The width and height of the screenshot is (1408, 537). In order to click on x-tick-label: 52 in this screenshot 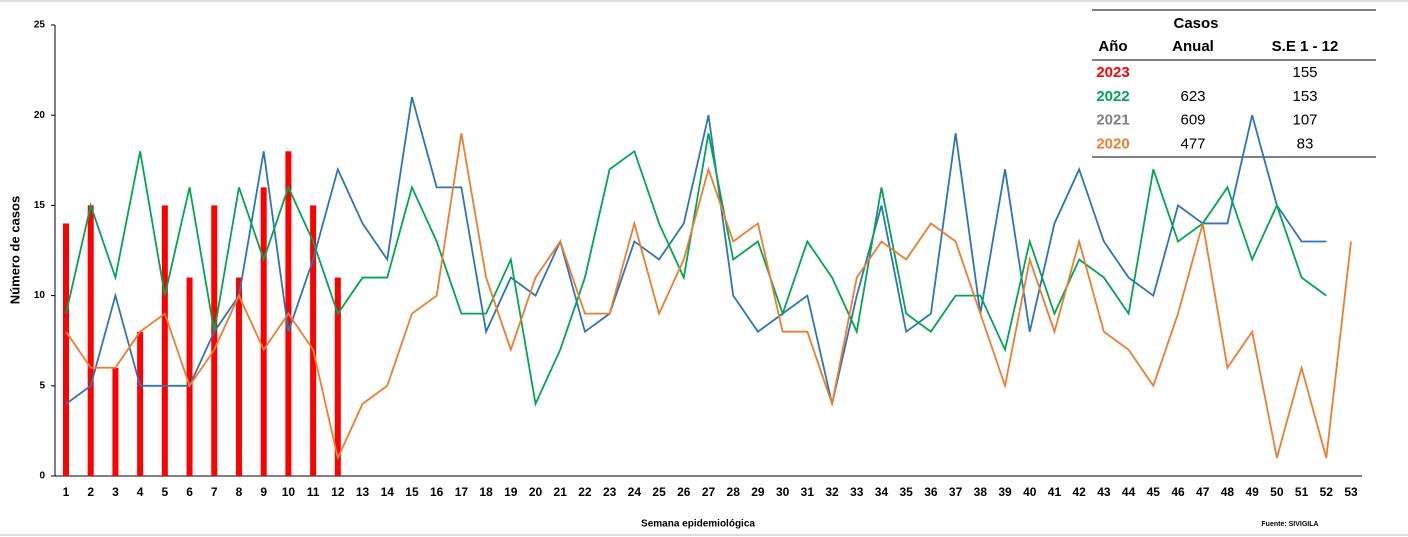, I will do `click(1327, 492)`.